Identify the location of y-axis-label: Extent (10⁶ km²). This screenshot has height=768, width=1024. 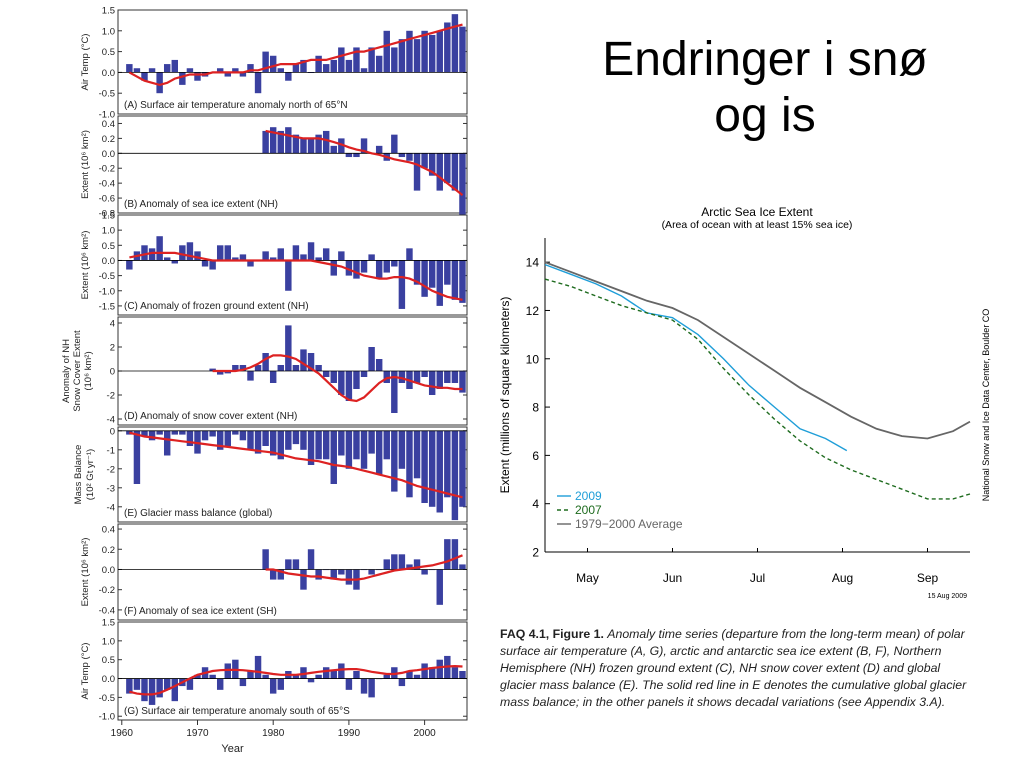
(85, 164).